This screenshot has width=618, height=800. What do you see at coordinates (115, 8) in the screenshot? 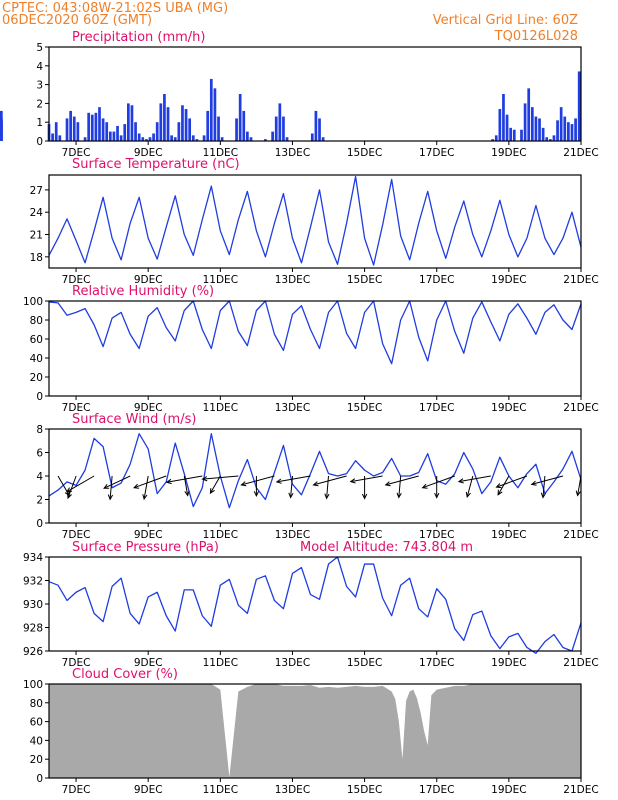
I see `header-station: CPTEC: 043:08W-21:02S UBA (MG)` at bounding box center [115, 8].